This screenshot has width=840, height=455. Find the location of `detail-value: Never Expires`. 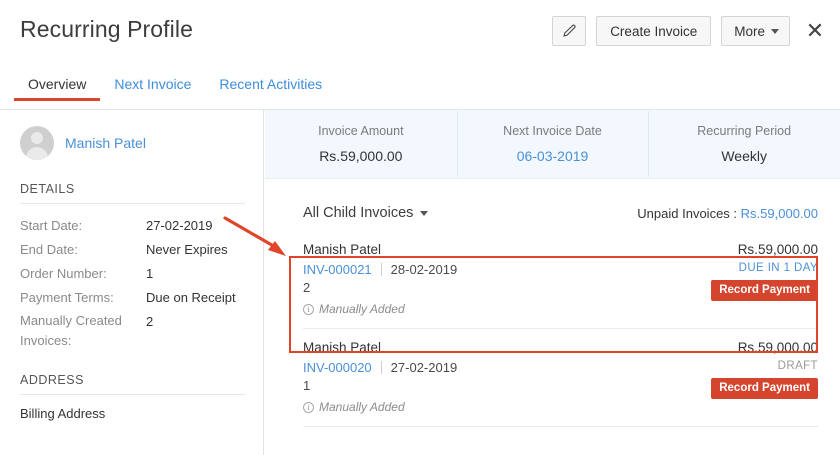

detail-value: Never Expires is located at coordinates (187, 249).